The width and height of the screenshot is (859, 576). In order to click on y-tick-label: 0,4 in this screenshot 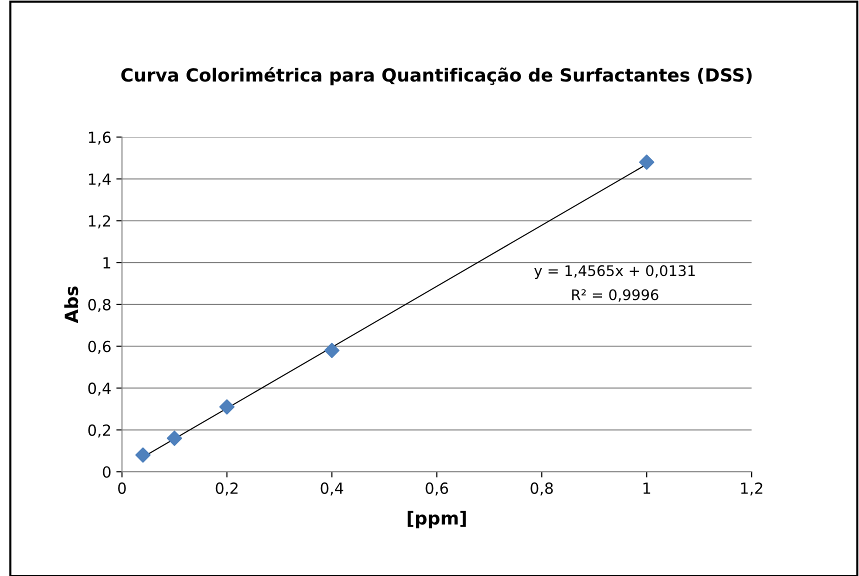, I will do `click(99, 389)`.